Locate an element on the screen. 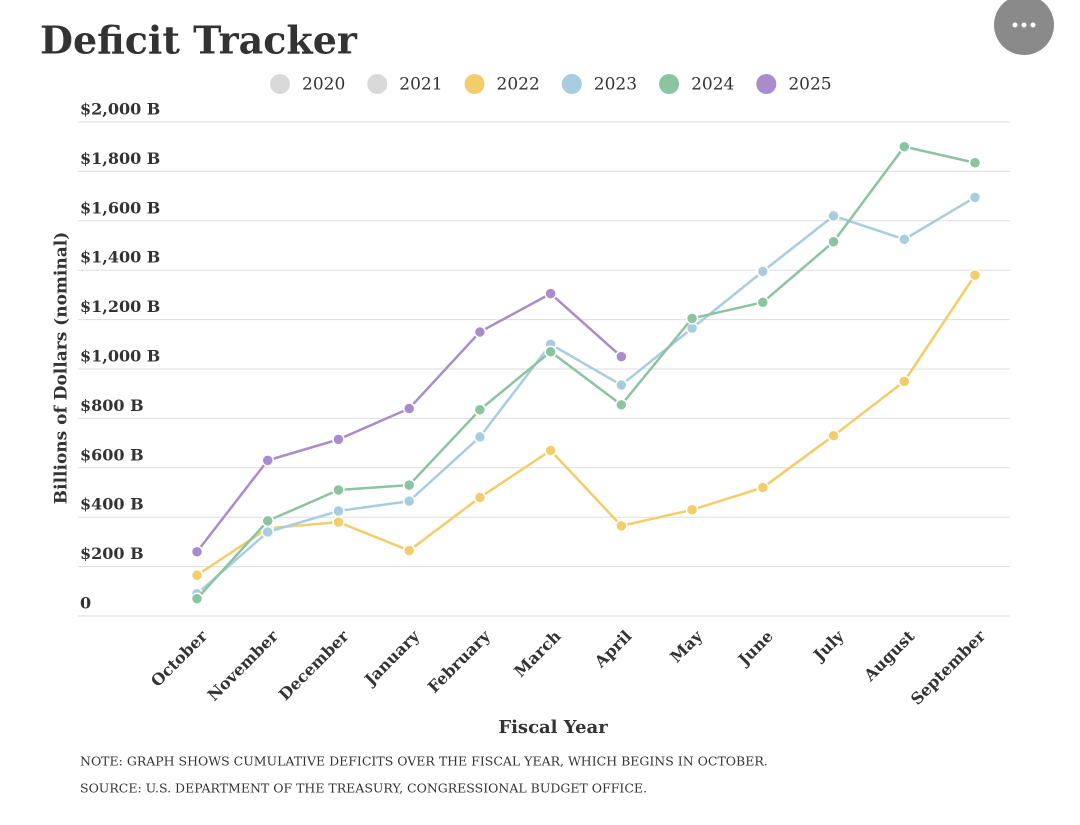 The width and height of the screenshot is (1080, 825). y-tick-label: $1,200 B is located at coordinates (120, 306).